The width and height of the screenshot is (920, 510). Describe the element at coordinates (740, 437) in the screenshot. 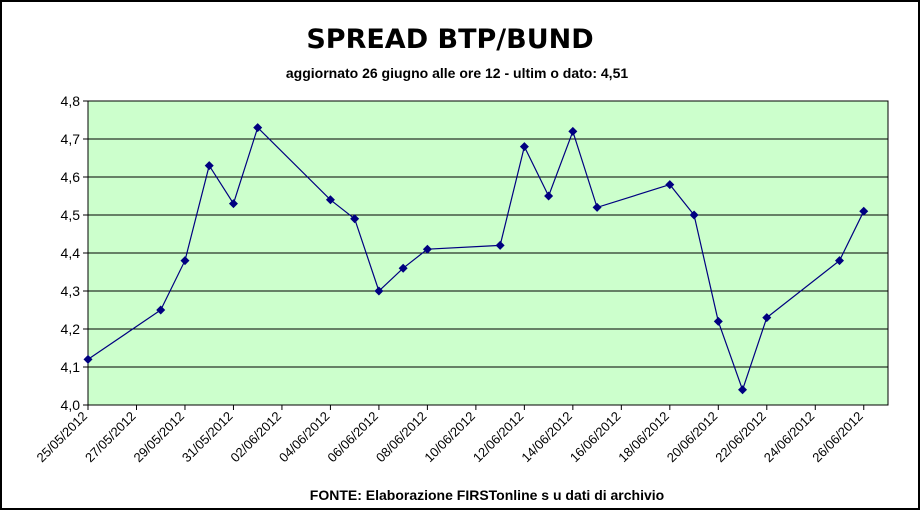

I see `x-tick-label: 22/06/2012` at that location.